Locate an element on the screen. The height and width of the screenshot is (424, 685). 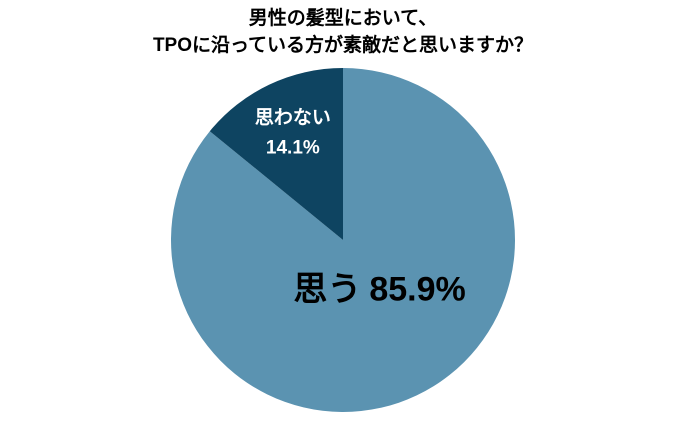
pie-slice is located at coordinates (276, 153).